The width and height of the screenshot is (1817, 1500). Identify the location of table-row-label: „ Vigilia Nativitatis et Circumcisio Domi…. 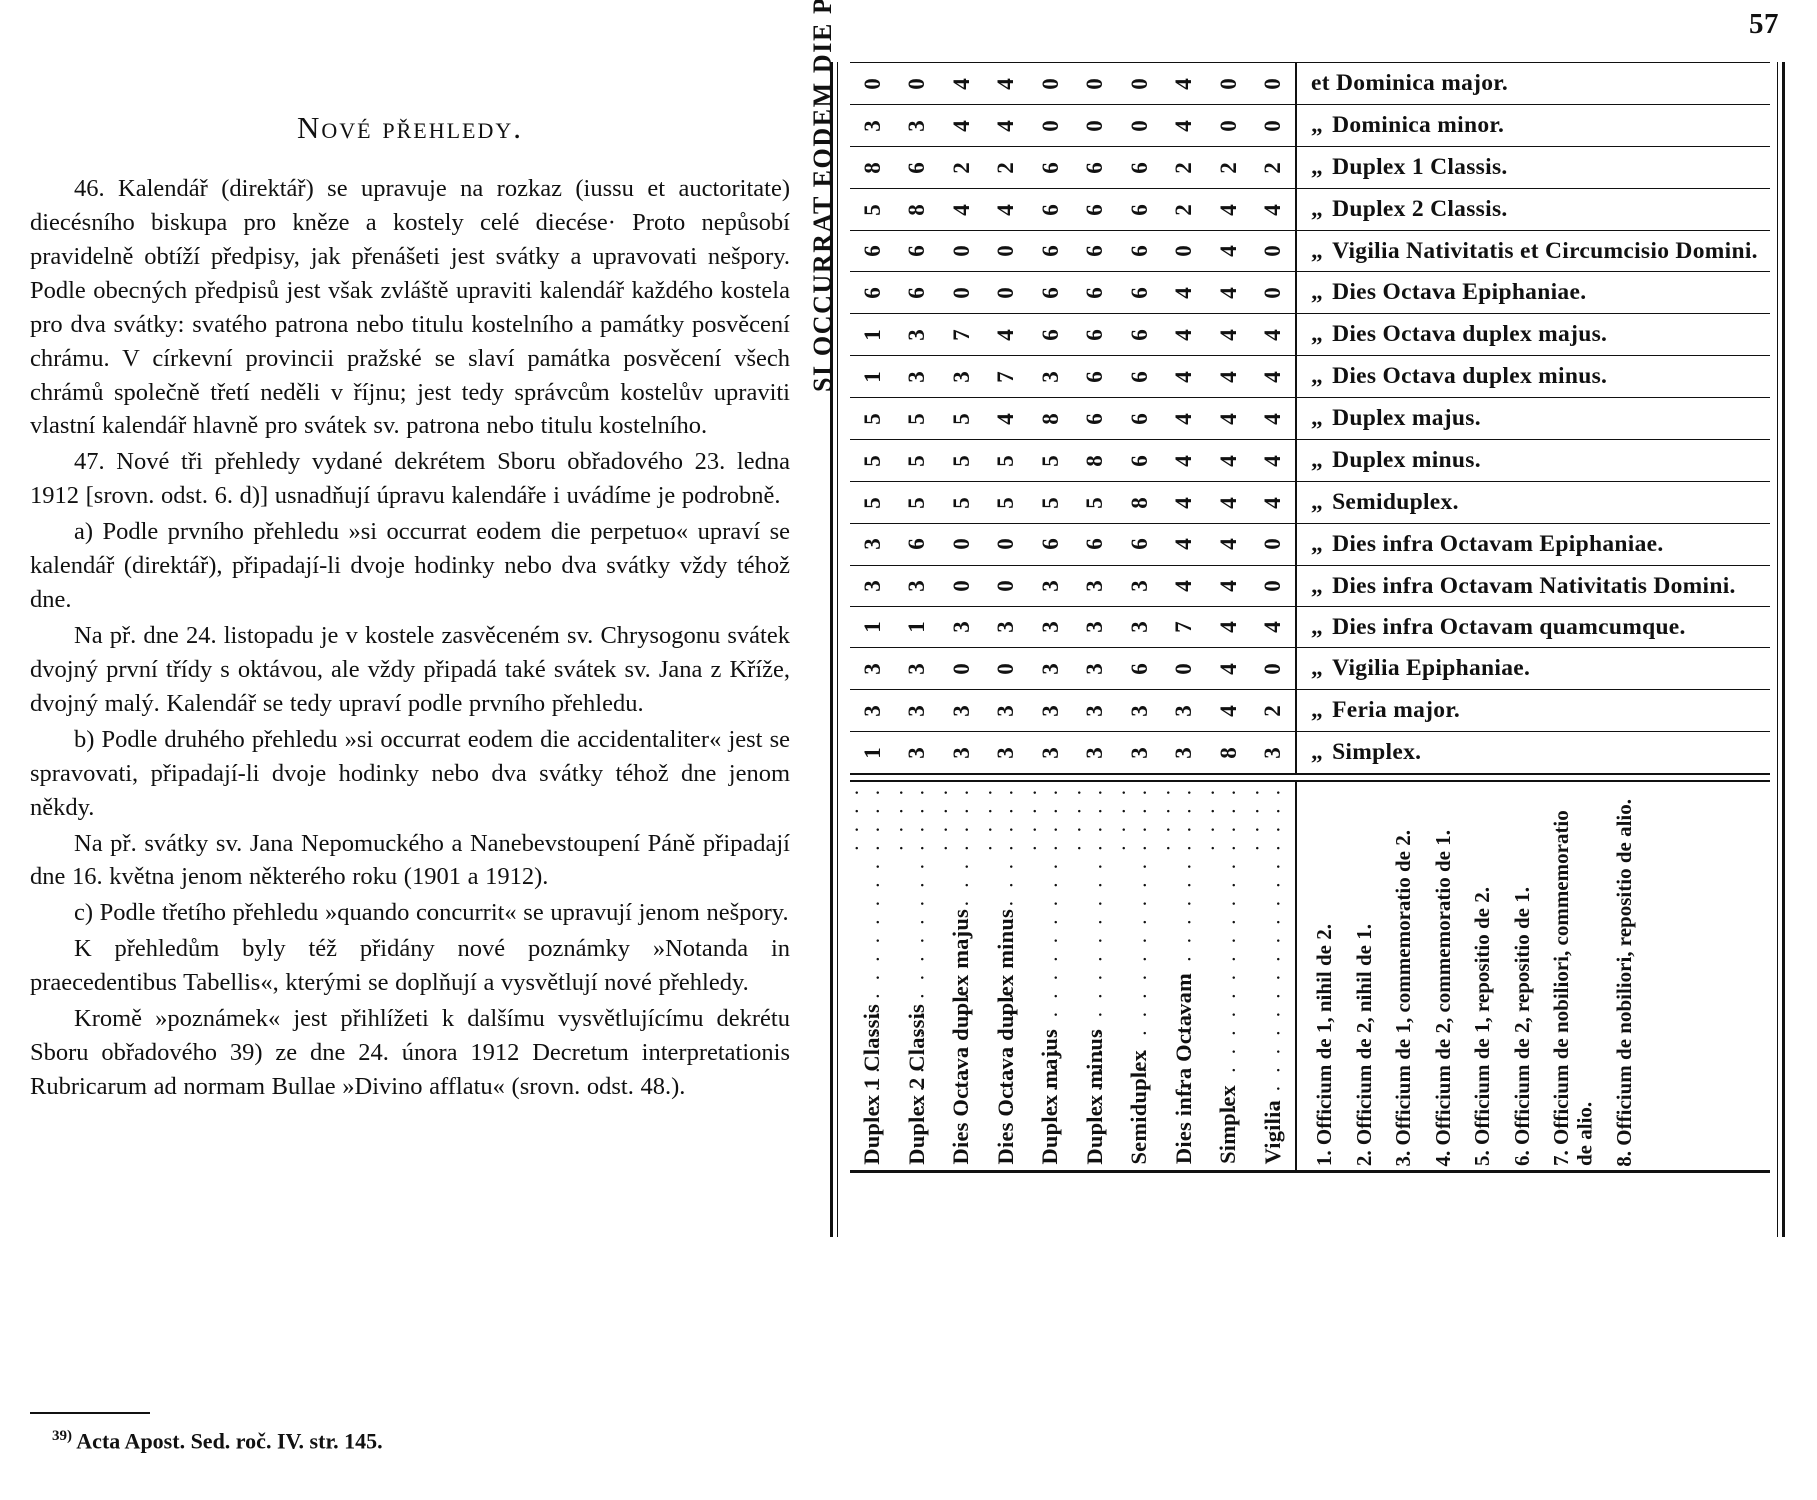
(1532, 251).